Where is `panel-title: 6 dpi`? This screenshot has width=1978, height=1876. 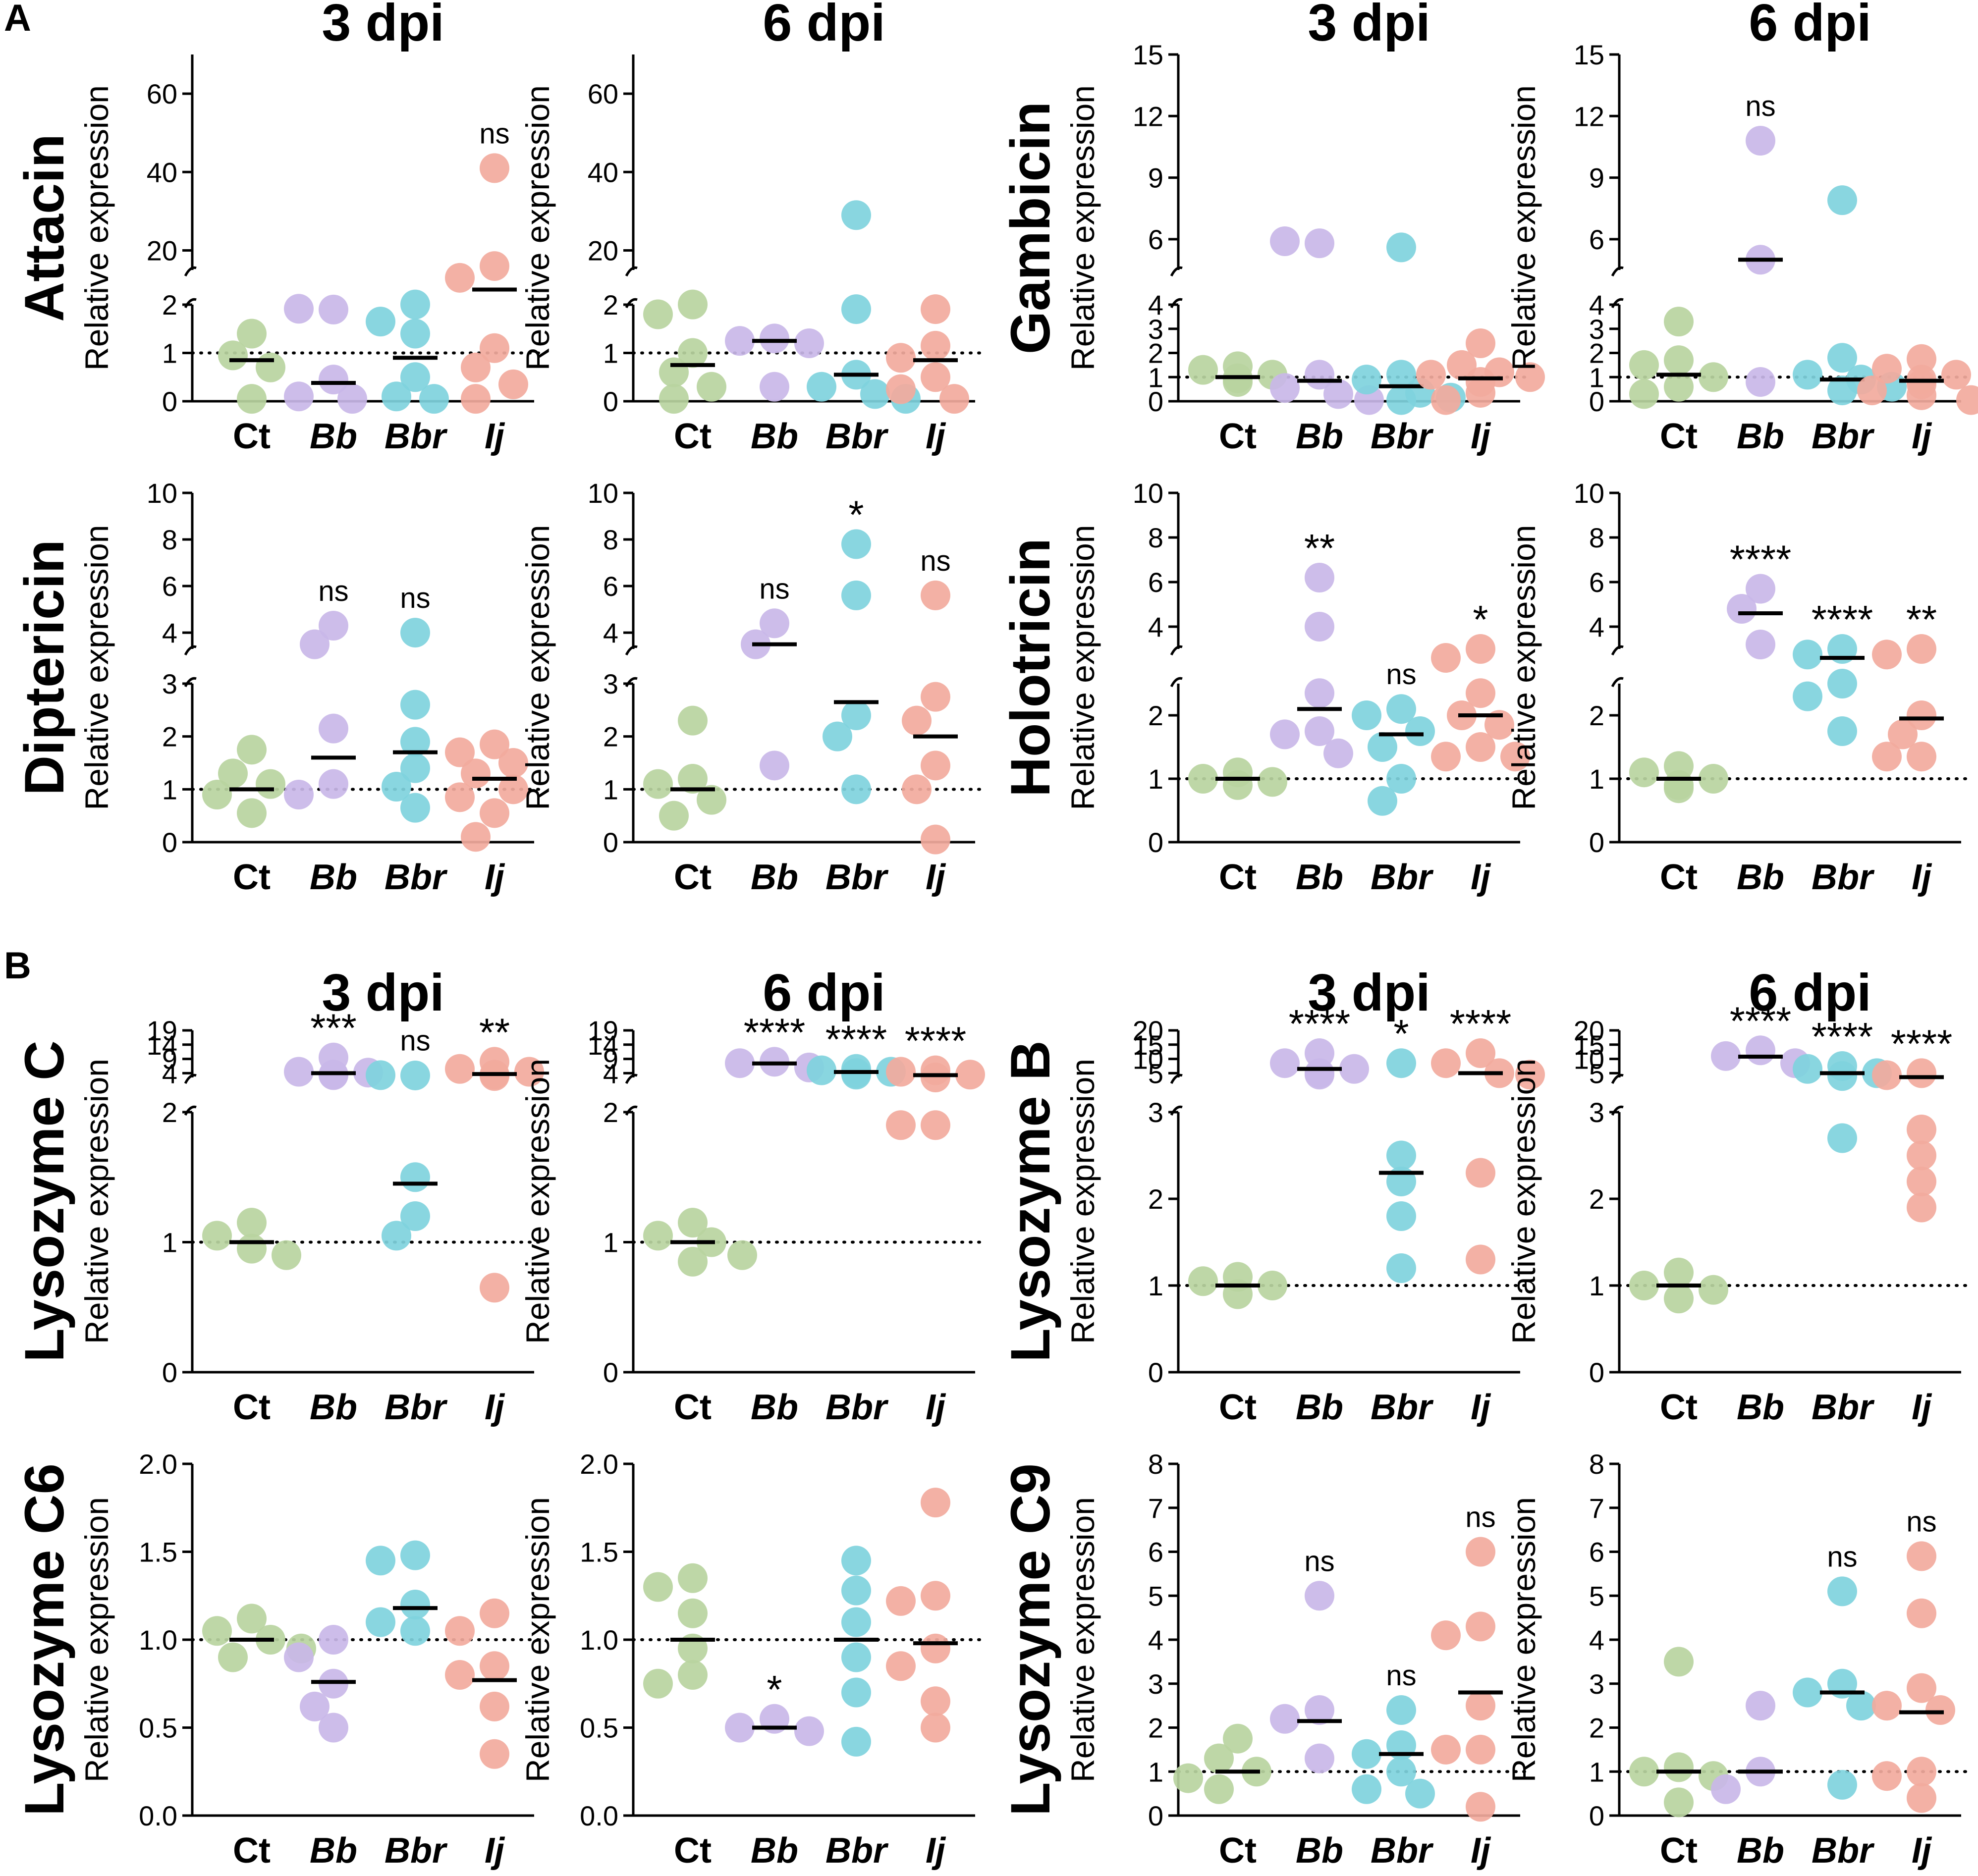 panel-title: 6 dpi is located at coordinates (824, 26).